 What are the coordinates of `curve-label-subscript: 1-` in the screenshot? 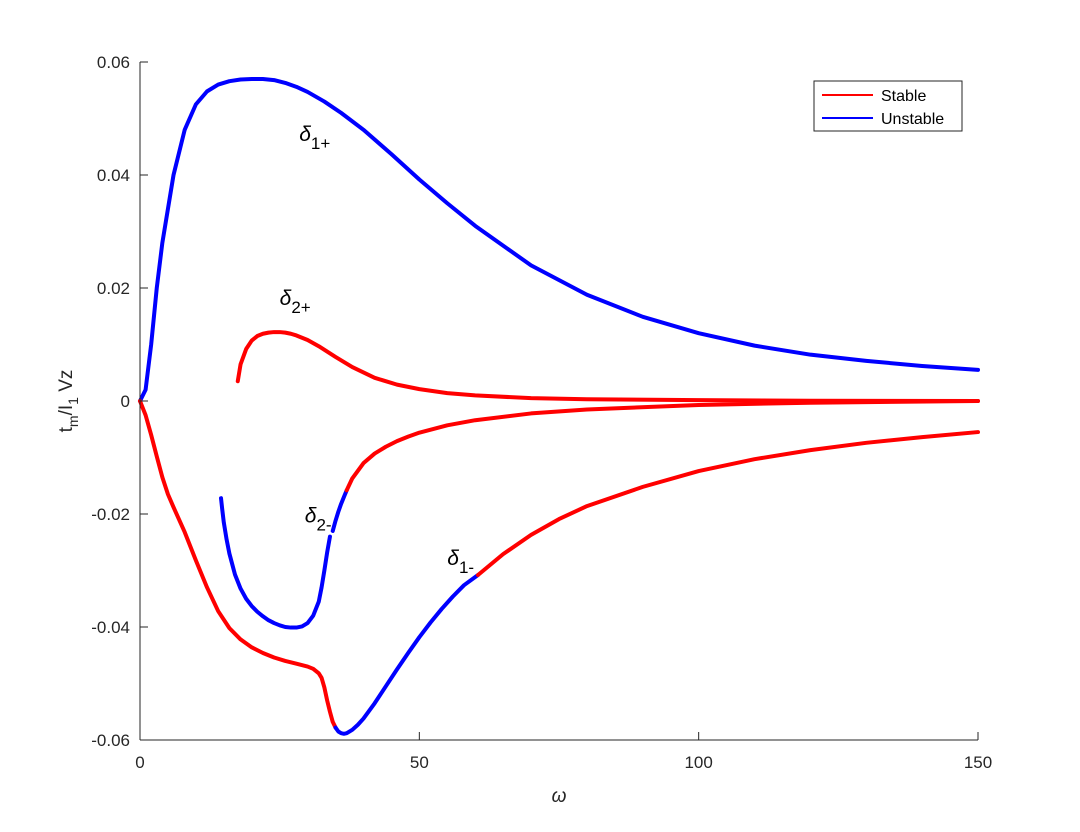 It's located at (466, 567).